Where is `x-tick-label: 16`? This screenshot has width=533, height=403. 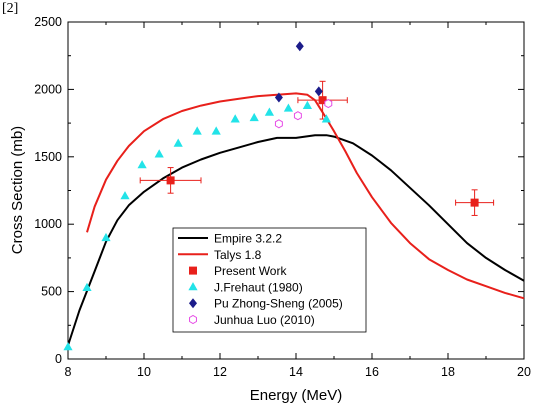
x-tick-label: 16 is located at coordinates (372, 372).